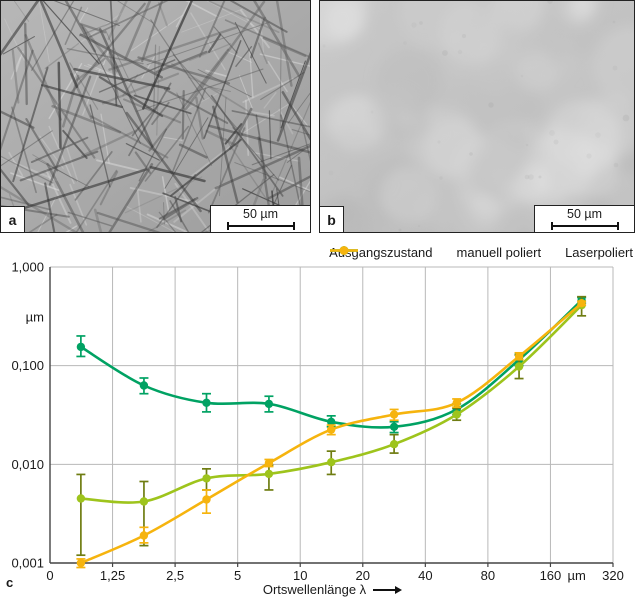 The image size is (635, 600). What do you see at coordinates (330, 589) in the screenshot?
I see `x-axis-title: Ortswellenlänge λ` at bounding box center [330, 589].